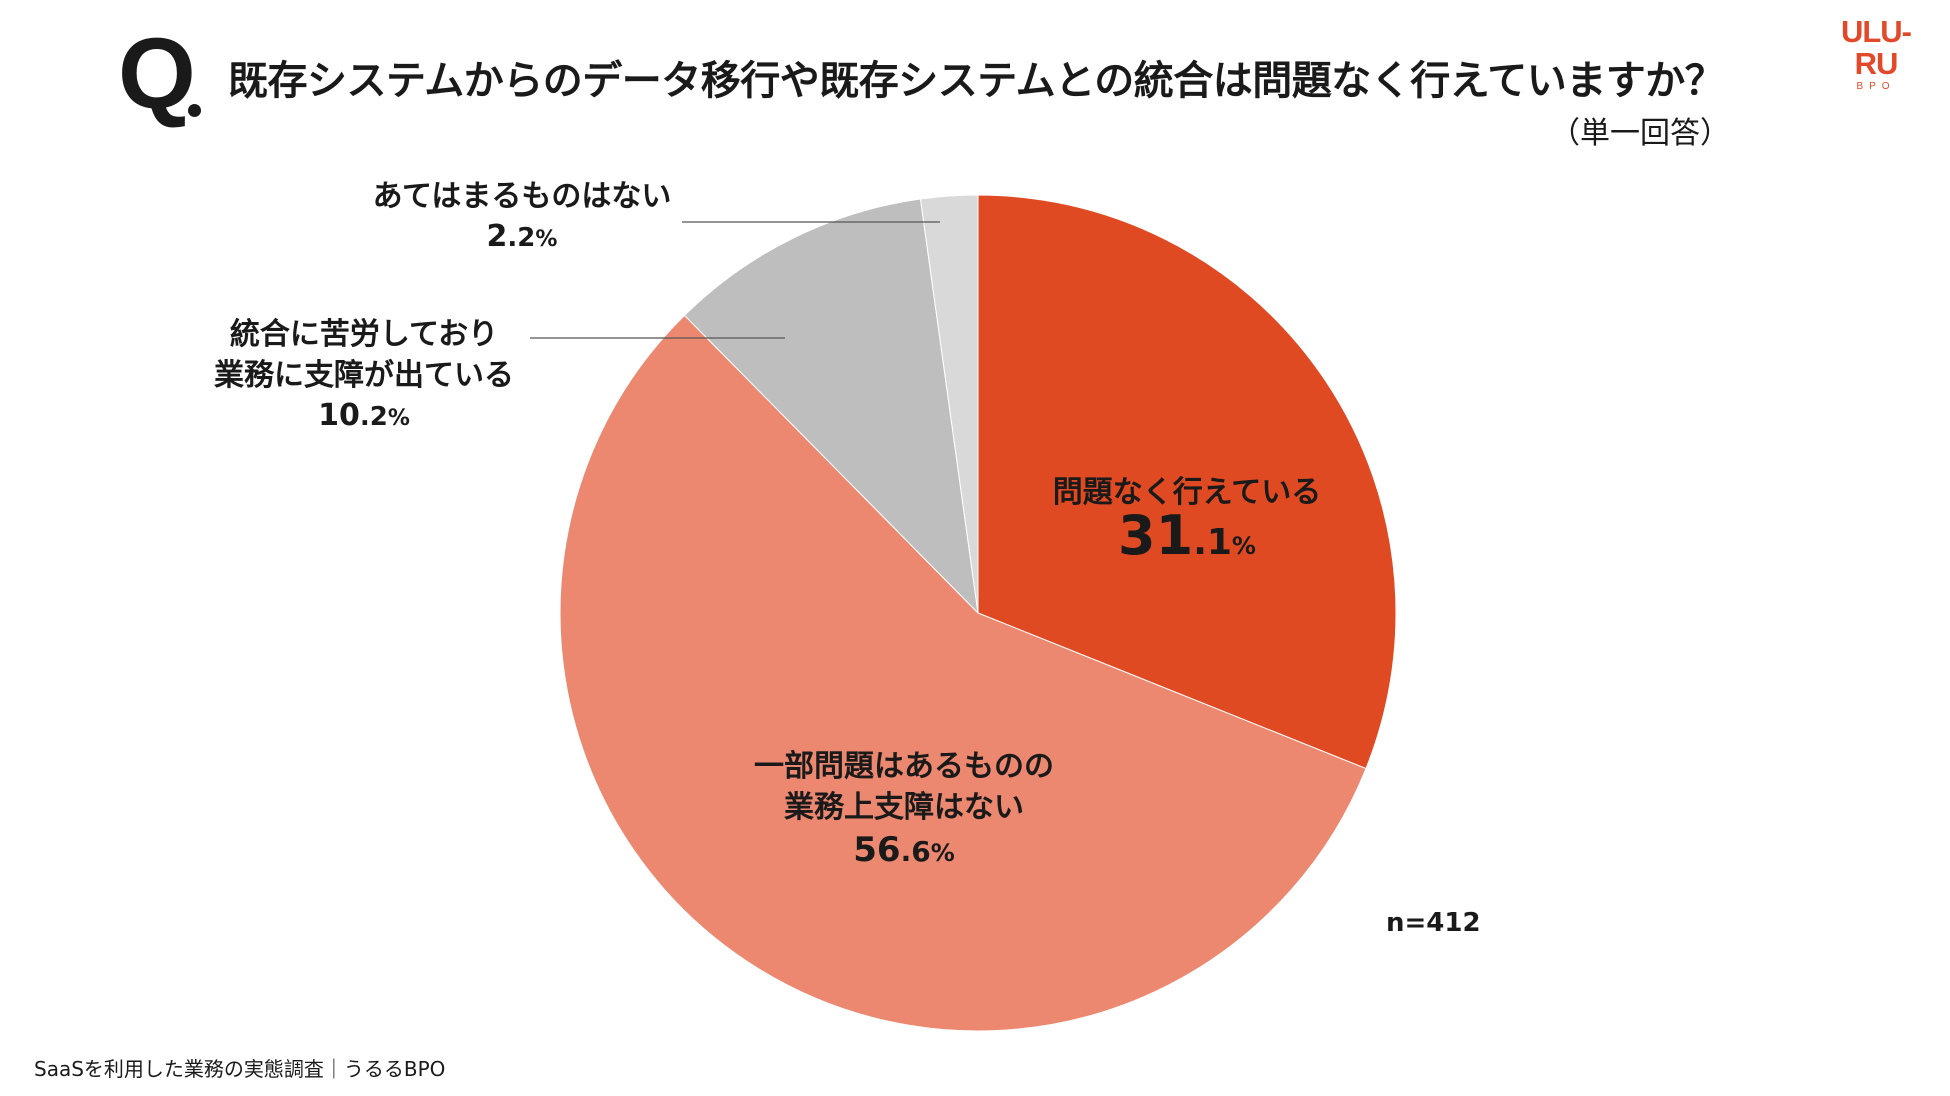 This screenshot has width=1950, height=1096. I want to click on logo-wordmark: ULU-RU, so click(1876, 47).